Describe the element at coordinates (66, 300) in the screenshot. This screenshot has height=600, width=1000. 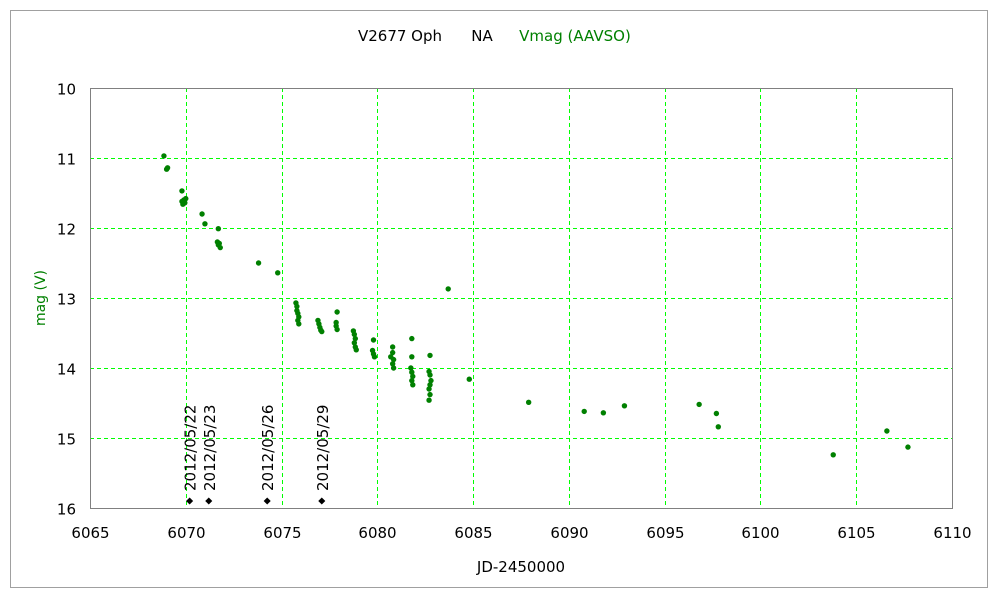
I see `y-tick-label: 13` at that location.